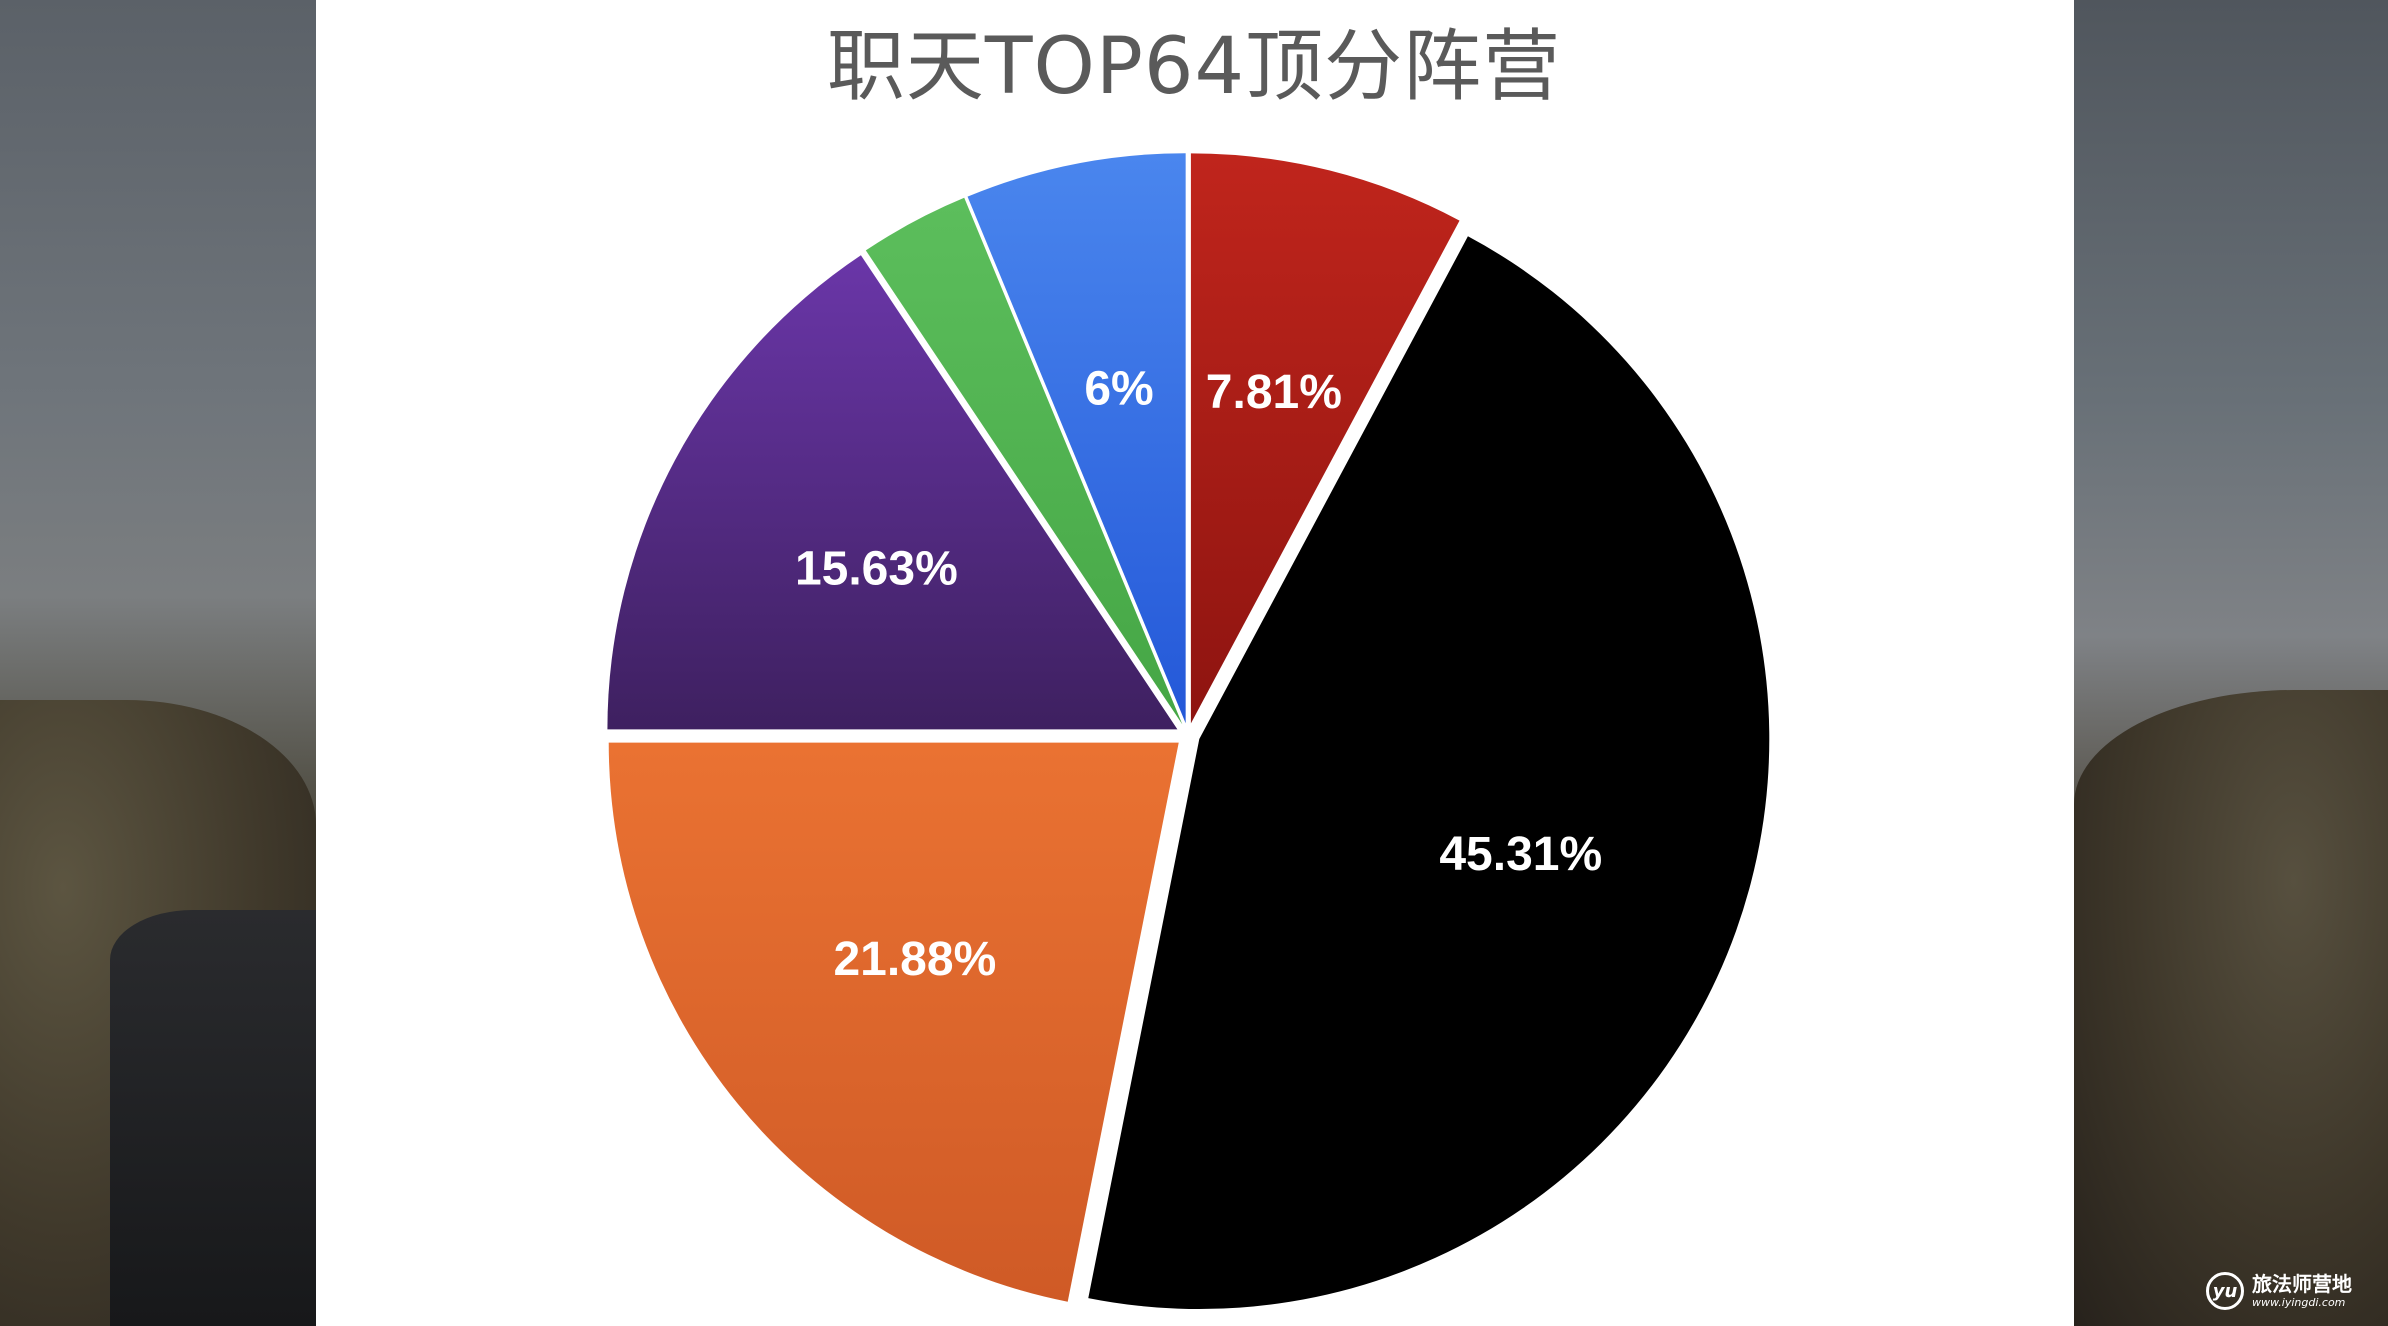  Describe the element at coordinates (876, 568) in the screenshot. I see `pie-slice-label-3: 15.63%` at that location.